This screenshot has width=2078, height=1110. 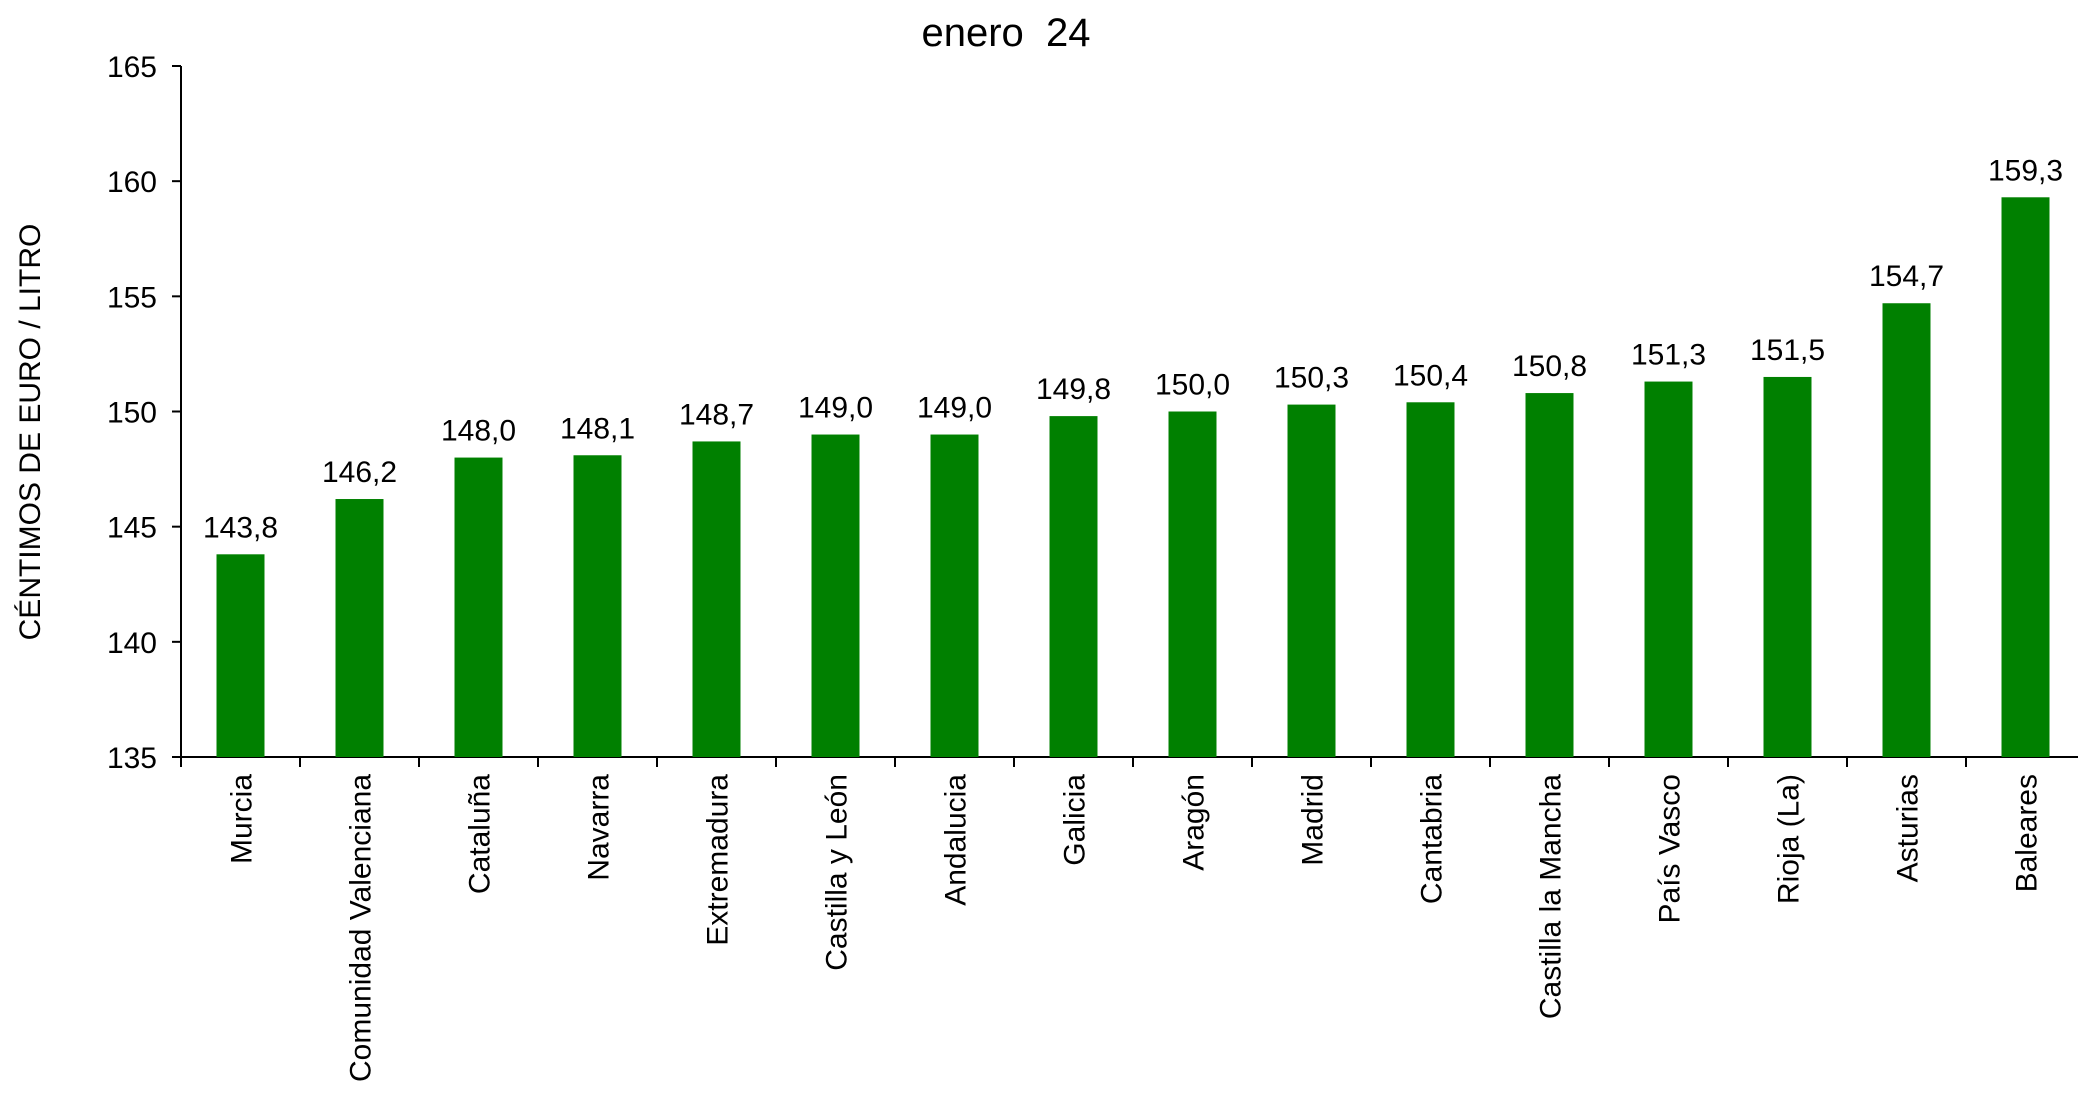 I want to click on data-label-12: 150,8, so click(x=1549, y=366).